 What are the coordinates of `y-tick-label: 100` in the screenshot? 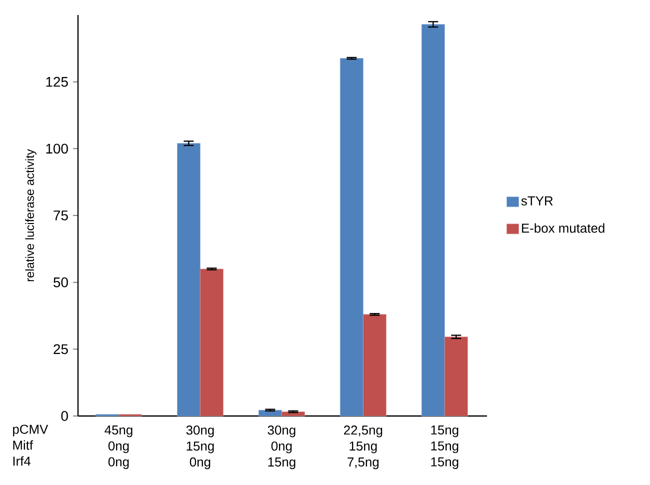 It's located at (57, 149).